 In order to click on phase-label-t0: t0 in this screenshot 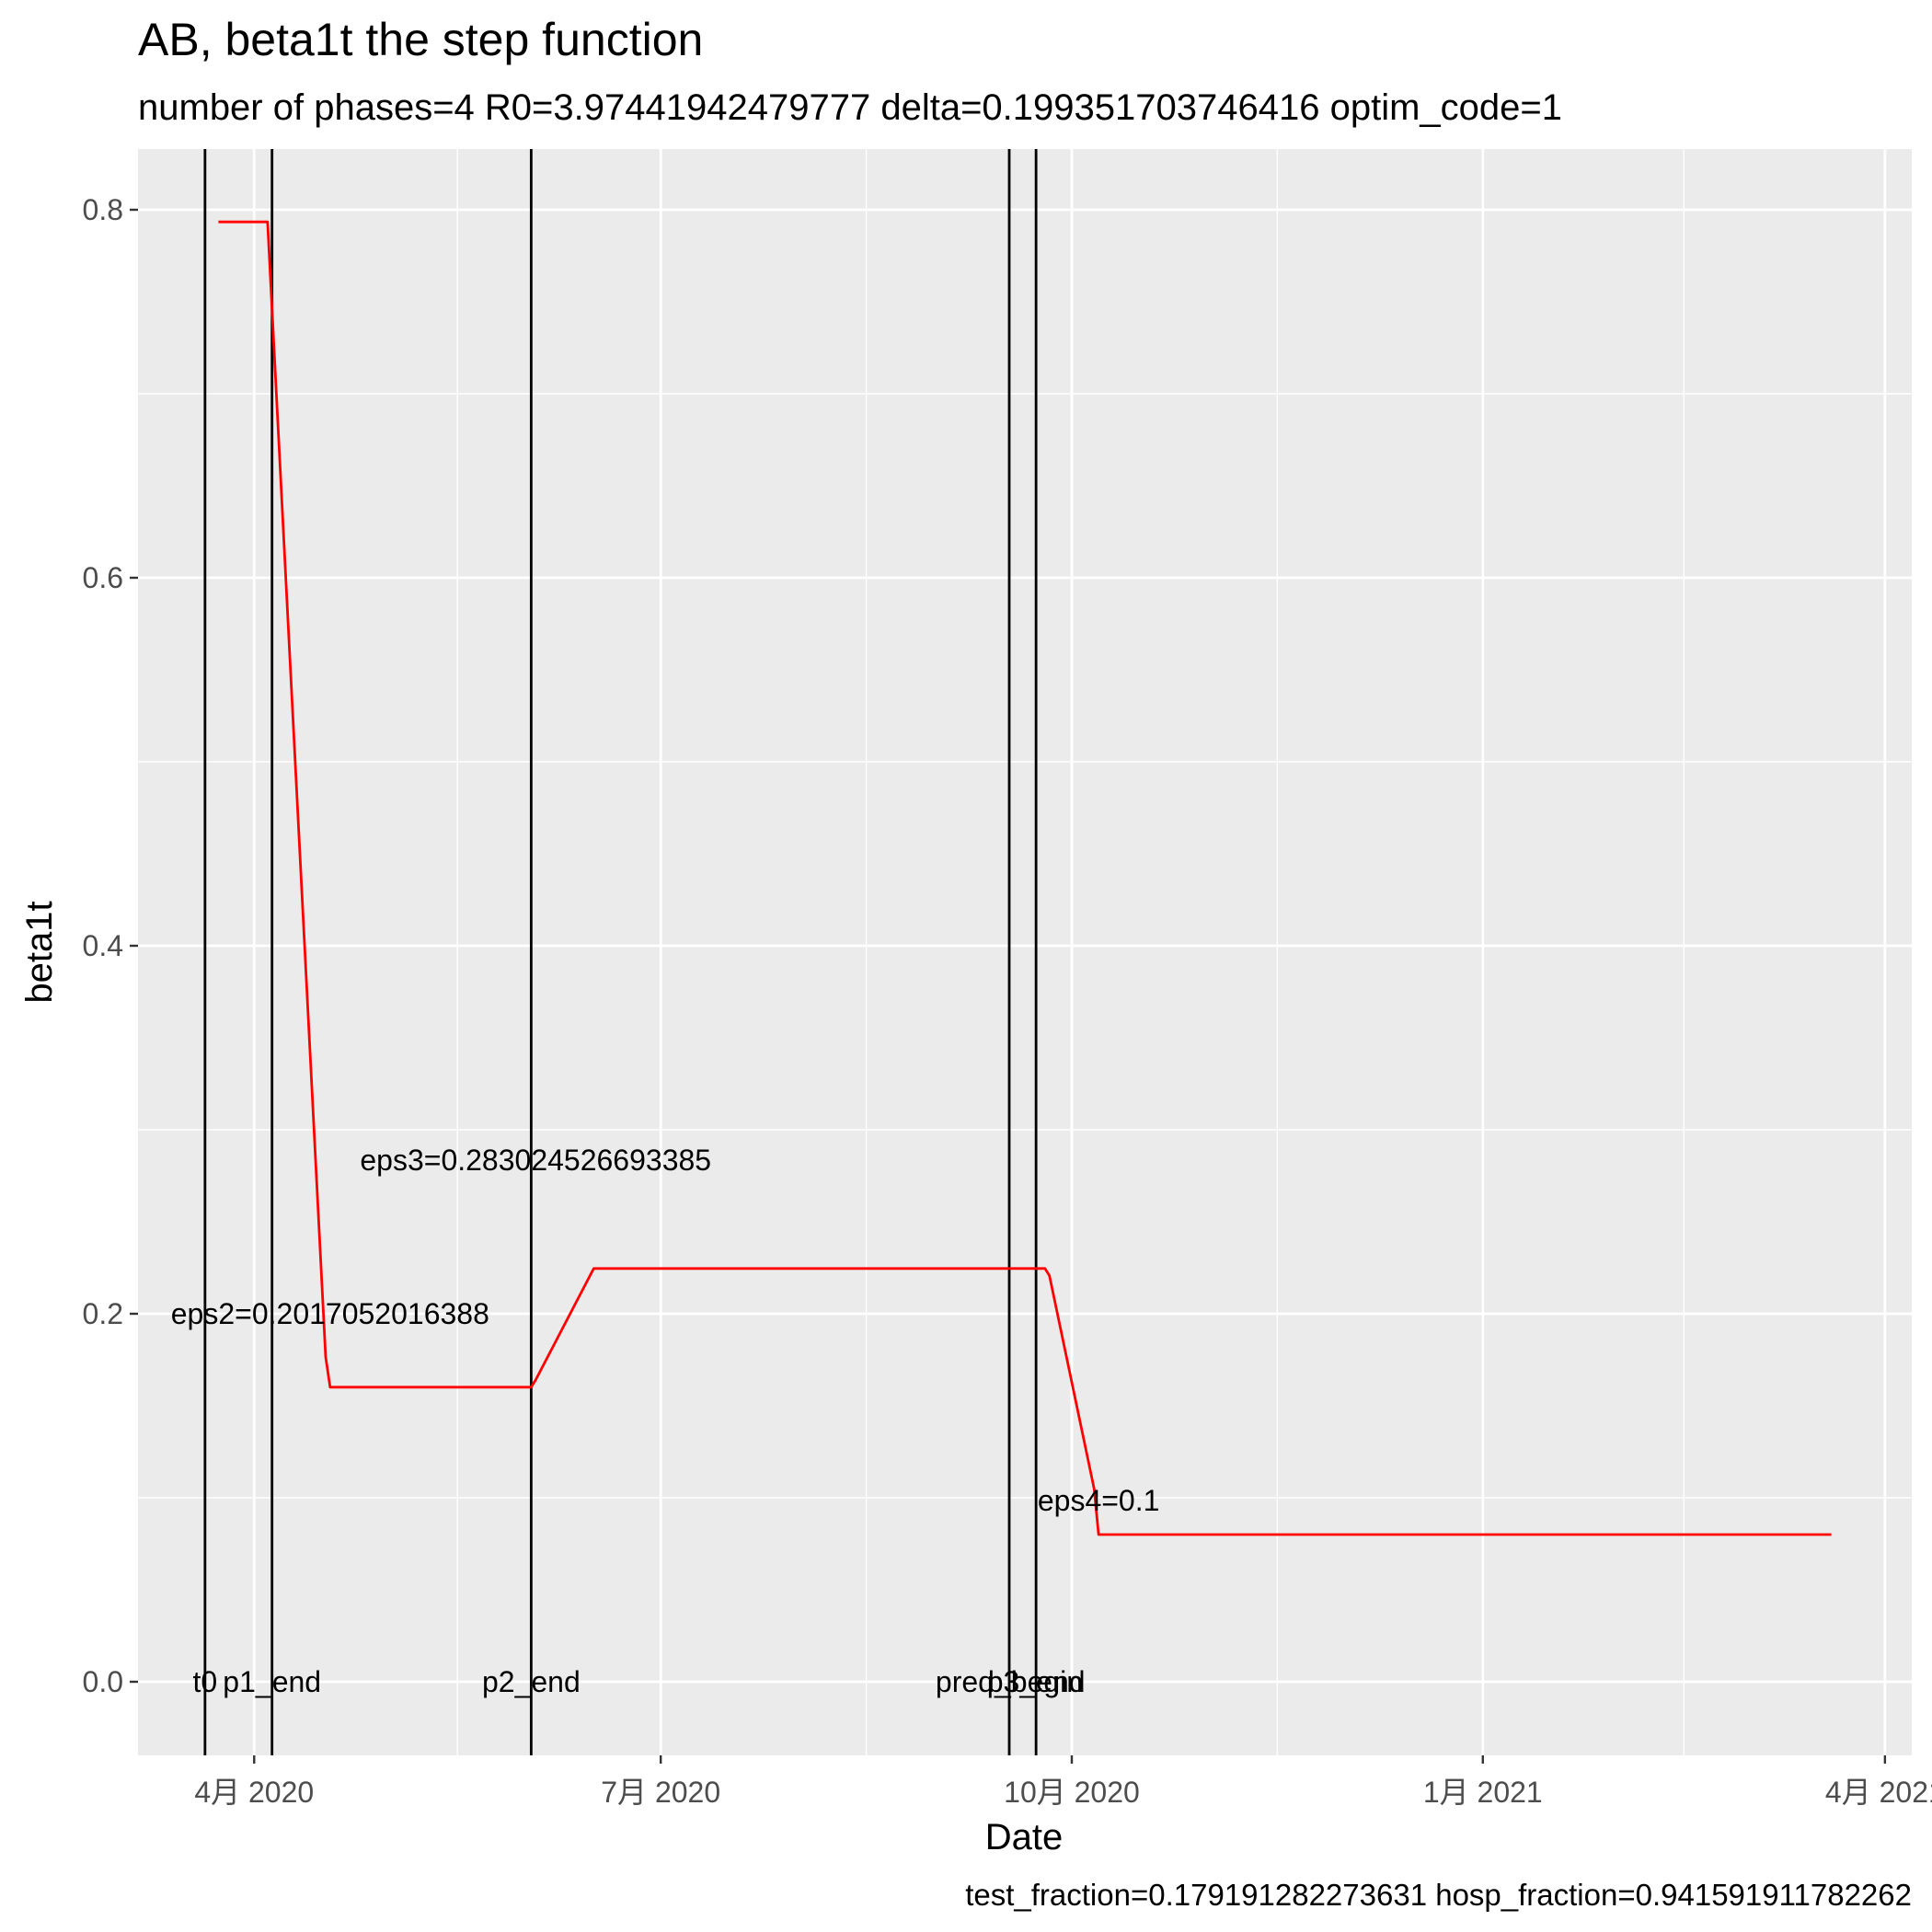, I will do `click(205, 1681)`.